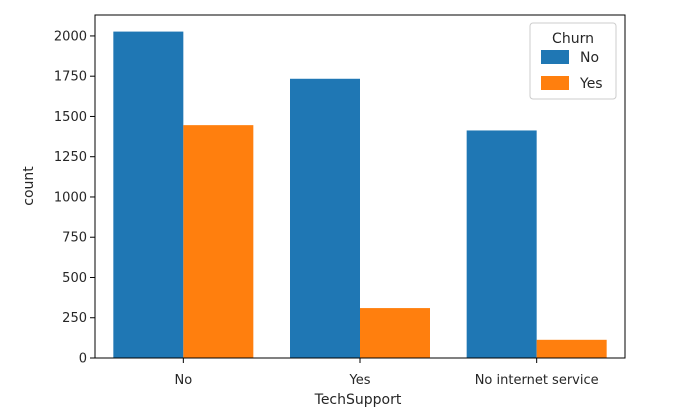  Describe the element at coordinates (501, 244) in the screenshot. I see `bar-no-internet-service-churn-no` at that location.